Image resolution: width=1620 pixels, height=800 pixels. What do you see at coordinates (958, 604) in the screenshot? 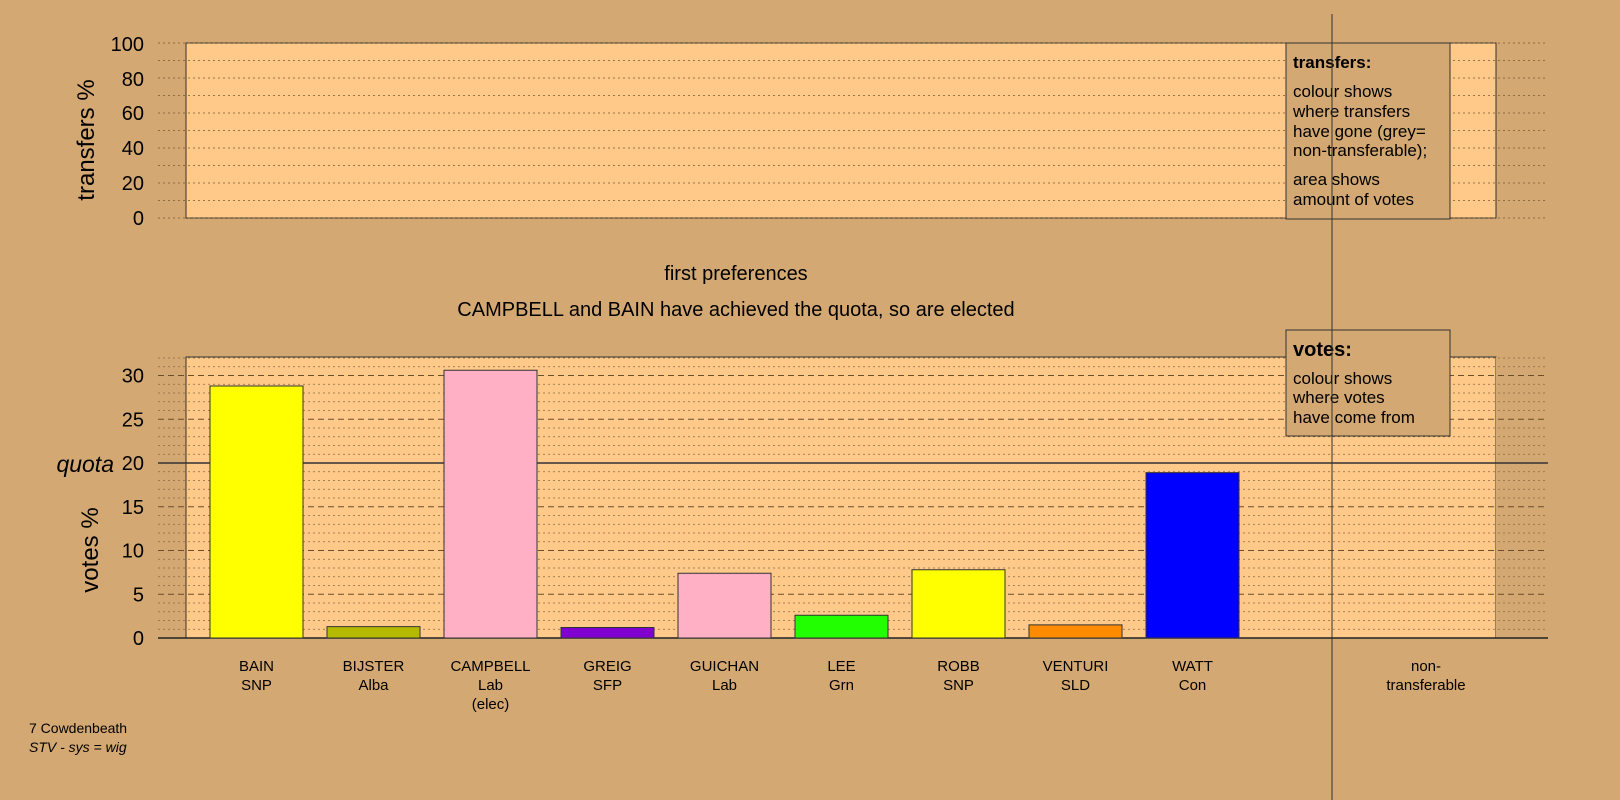
I see `bar-robb` at bounding box center [958, 604].